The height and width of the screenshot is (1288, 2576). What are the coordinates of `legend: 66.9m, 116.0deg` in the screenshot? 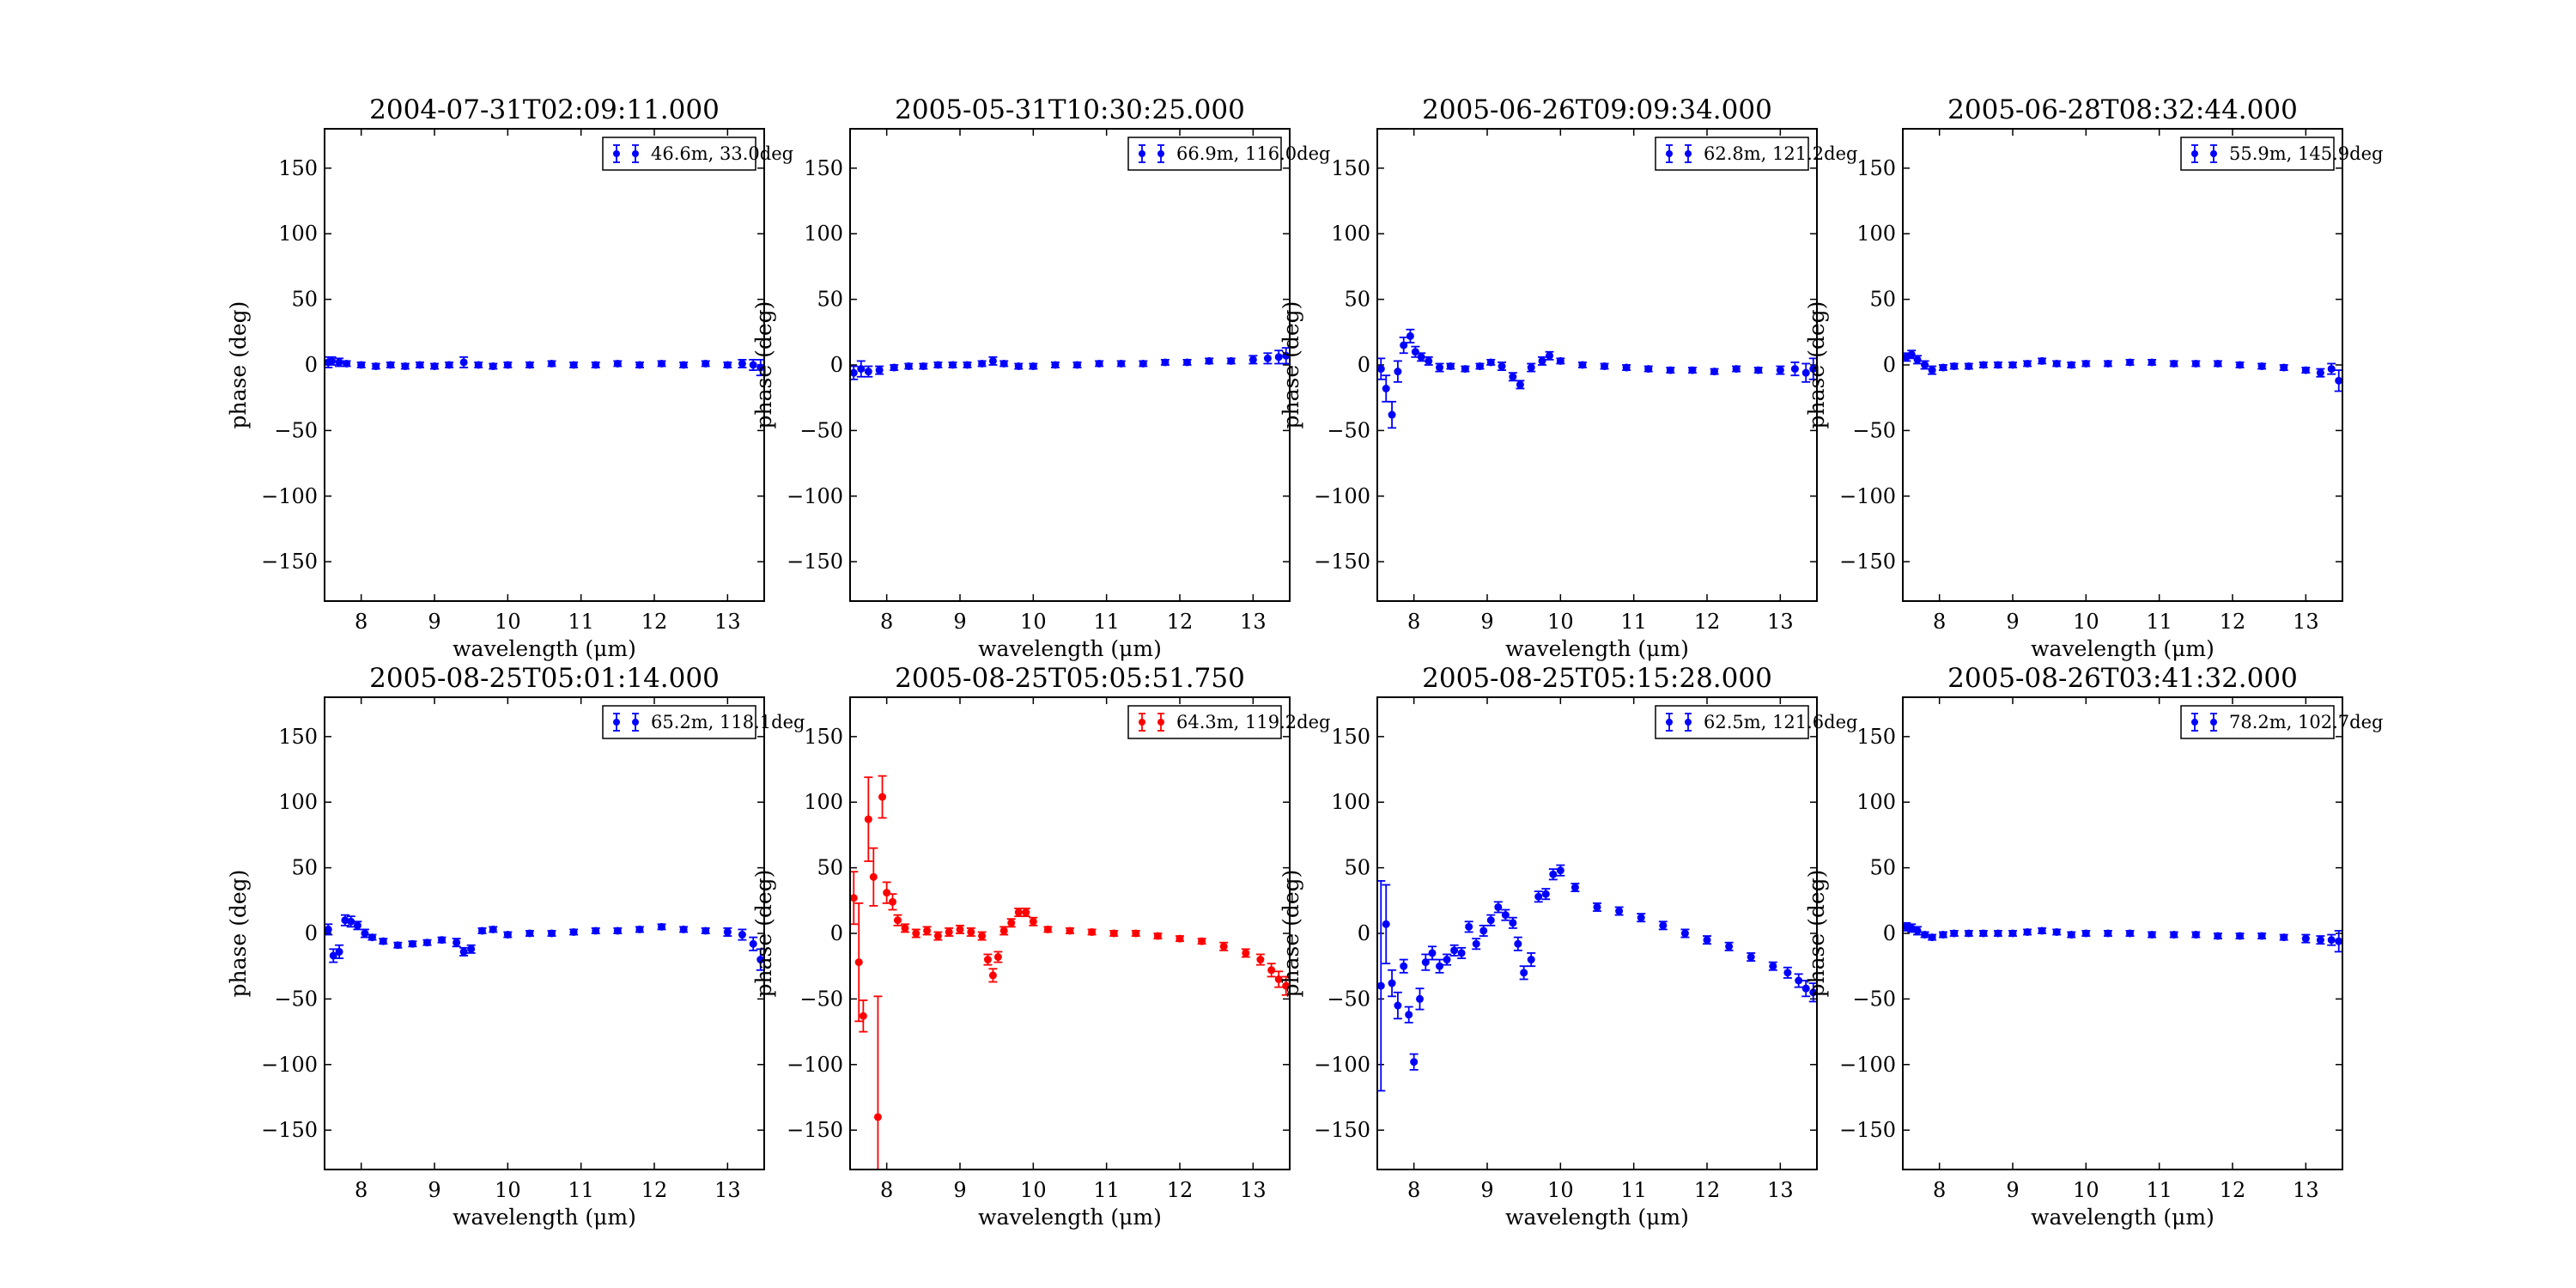 It's located at (1228, 154).